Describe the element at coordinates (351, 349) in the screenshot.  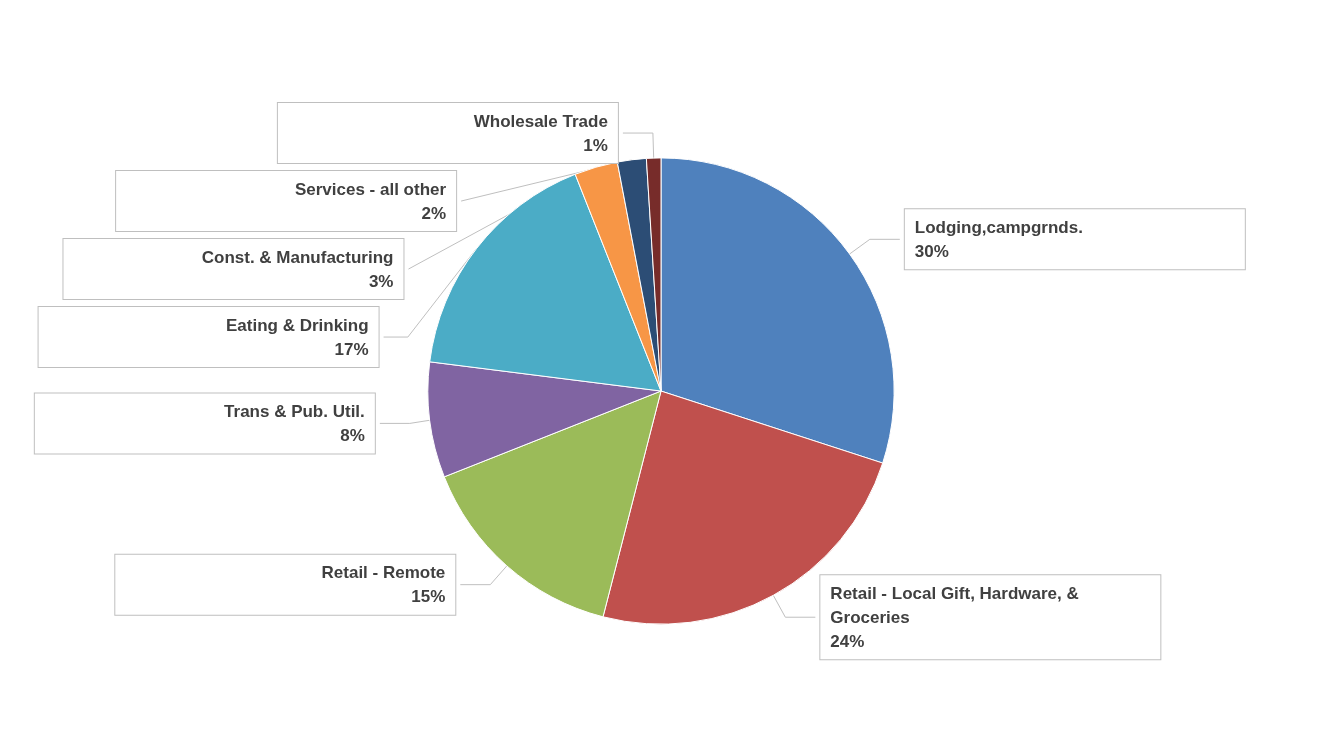
I see `data-label: 17%` at that location.